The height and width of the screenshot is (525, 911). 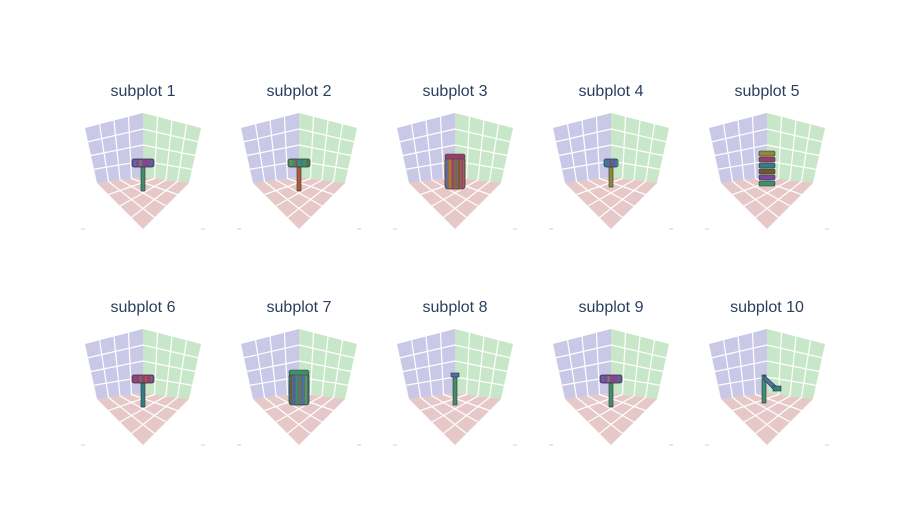 I want to click on subplot-7: subplot 7, so click(x=299, y=372).